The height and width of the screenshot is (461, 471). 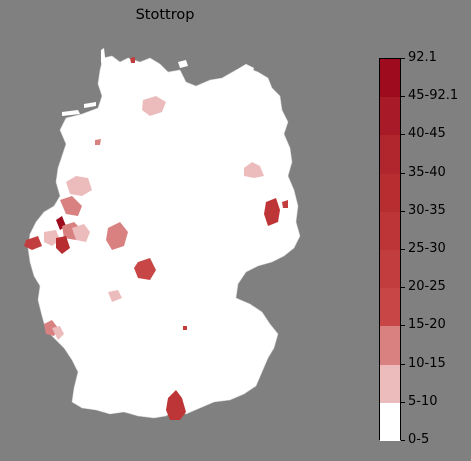 What do you see at coordinates (433, 96) in the screenshot?
I see `legend-label: 45-92.1` at bounding box center [433, 96].